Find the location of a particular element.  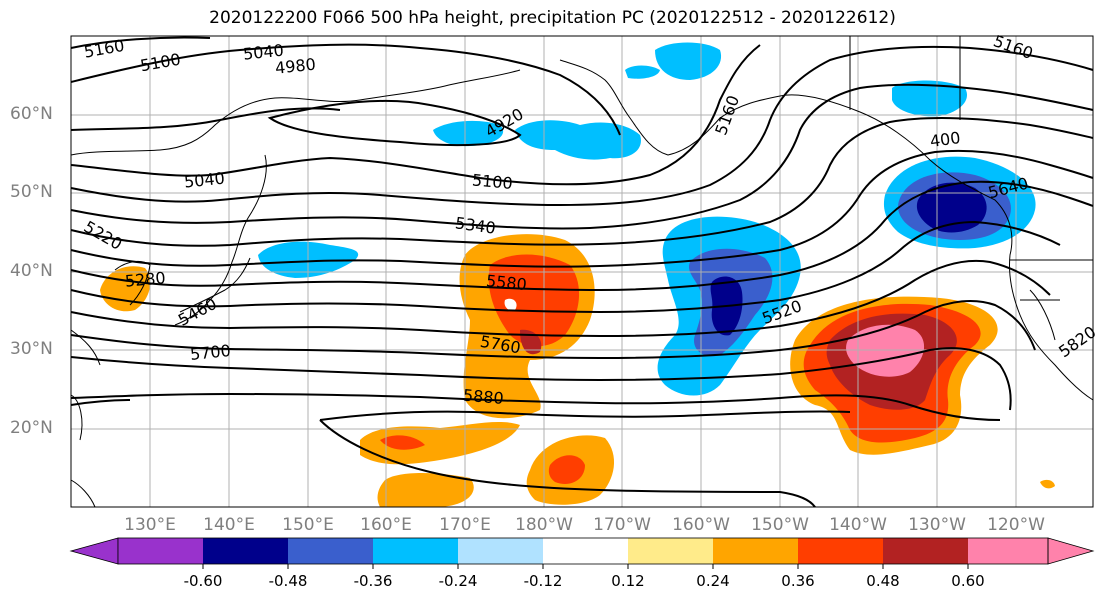

colorbar is located at coordinates (582, 553).